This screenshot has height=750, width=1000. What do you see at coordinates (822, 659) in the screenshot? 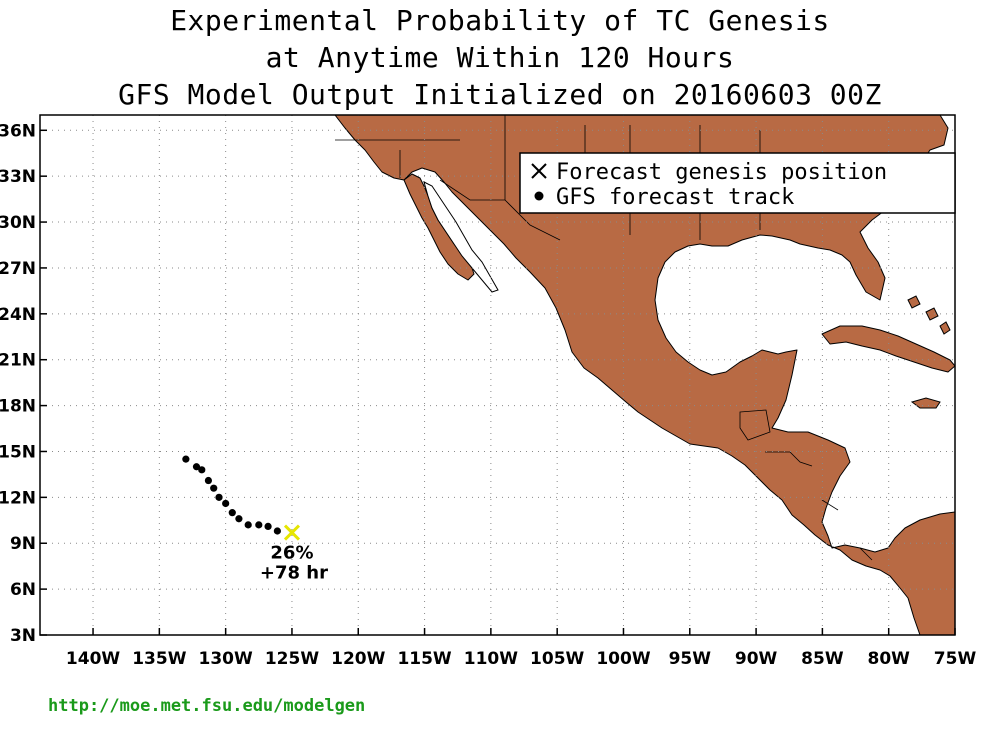
I see `lon-tick-label: 85W` at bounding box center [822, 659].